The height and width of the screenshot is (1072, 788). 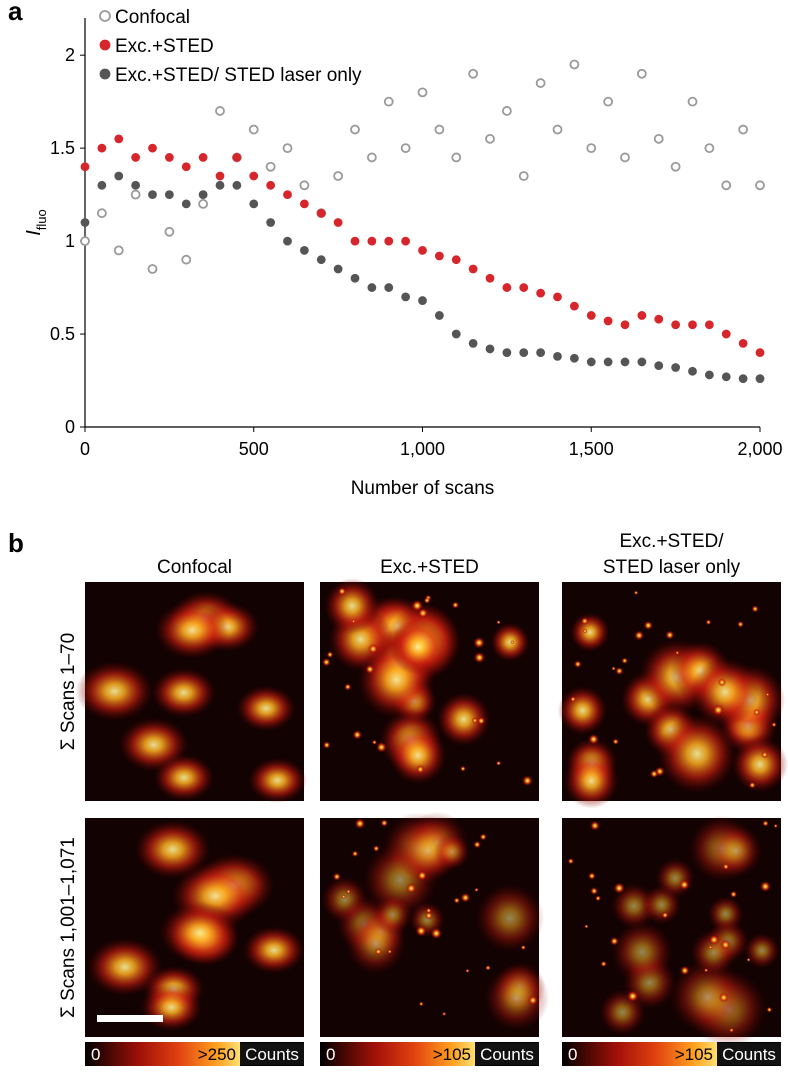 What do you see at coordinates (759, 449) in the screenshot?
I see `x-tick-label: 2,000` at bounding box center [759, 449].